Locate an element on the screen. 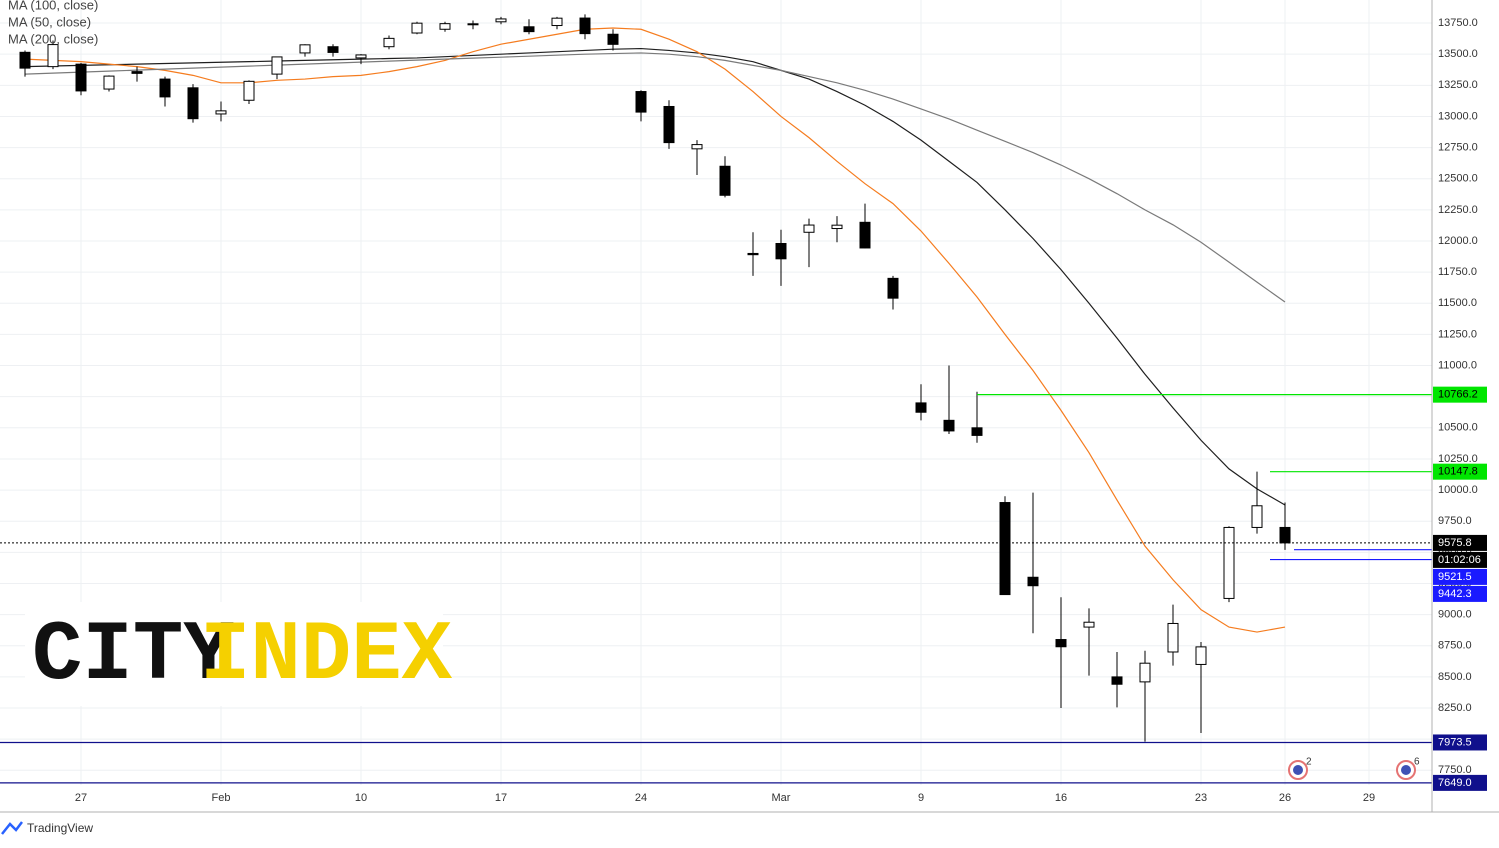 This screenshot has width=1499, height=848. y-tick-label: 11750.0 is located at coordinates (1457, 272).